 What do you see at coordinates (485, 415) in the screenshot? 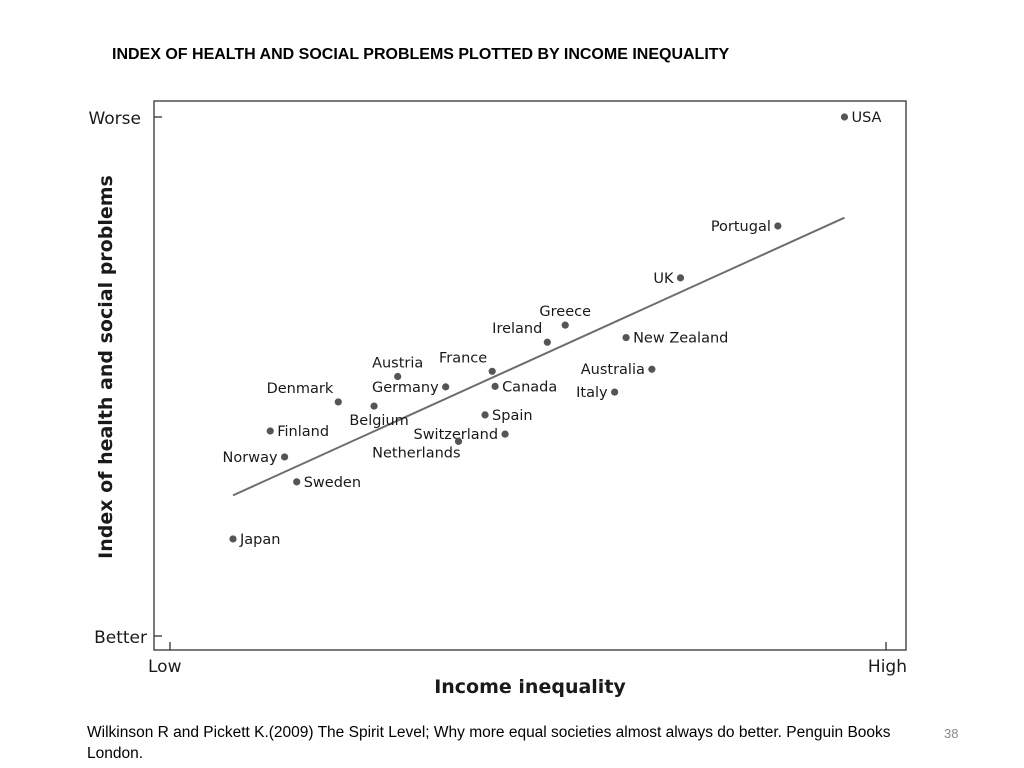
I see `point-spain` at bounding box center [485, 415].